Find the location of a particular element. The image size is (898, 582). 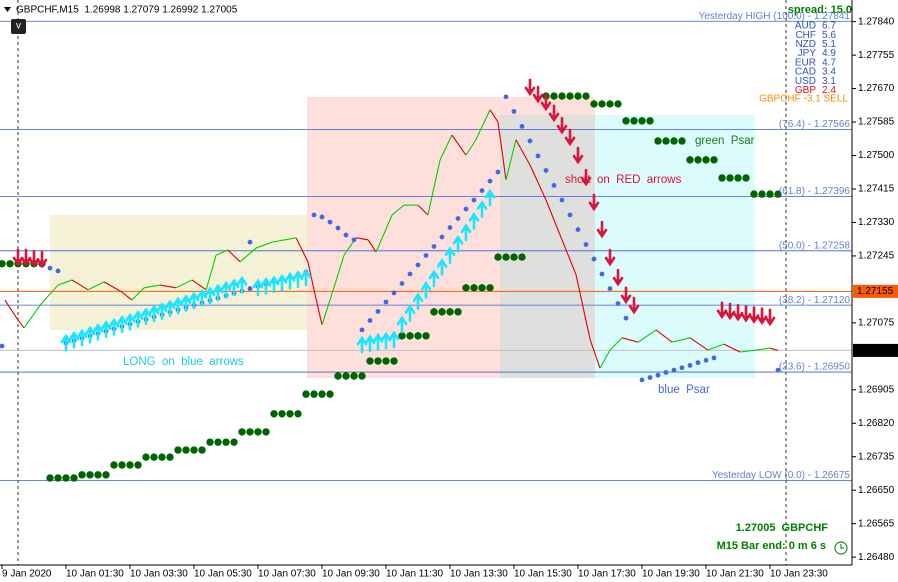

x-tick-label: 10 Jan 03:30 is located at coordinates (159, 574).